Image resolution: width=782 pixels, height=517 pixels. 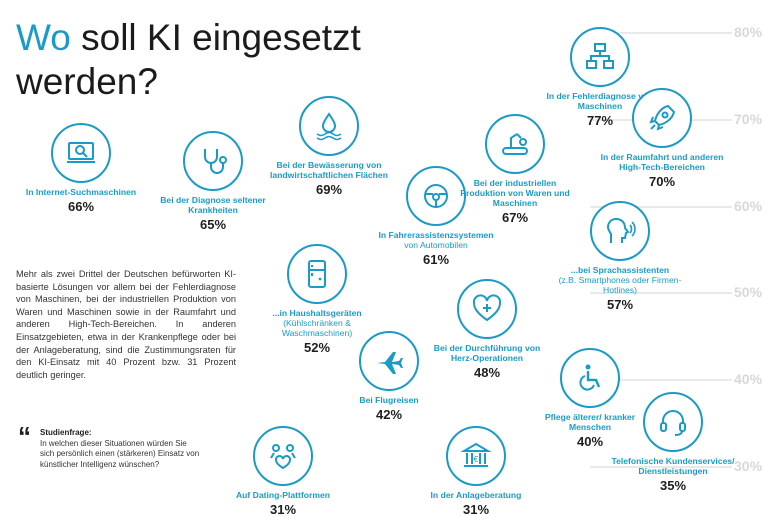 I want to click on title-rest: soll KI eingesetzt, so click(x=215, y=37).